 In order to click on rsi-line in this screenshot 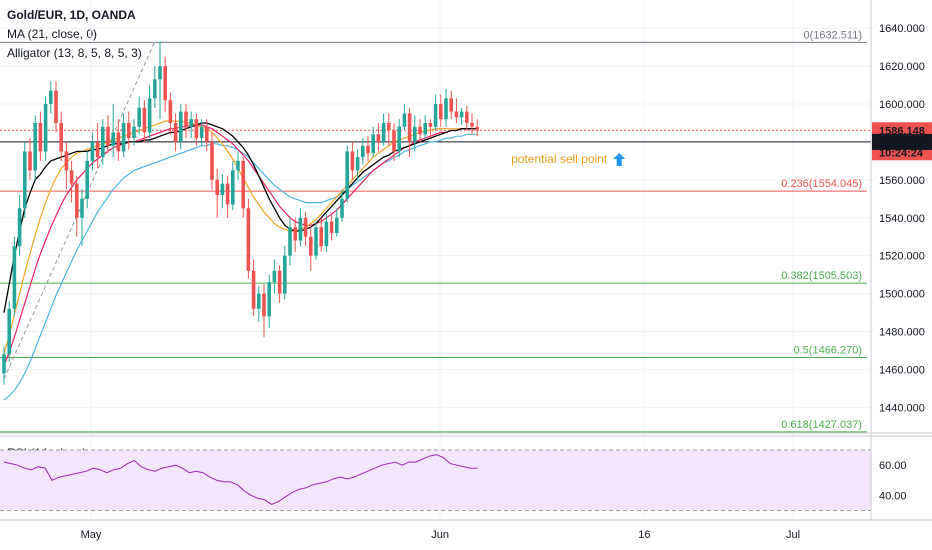, I will do `click(240, 479)`.